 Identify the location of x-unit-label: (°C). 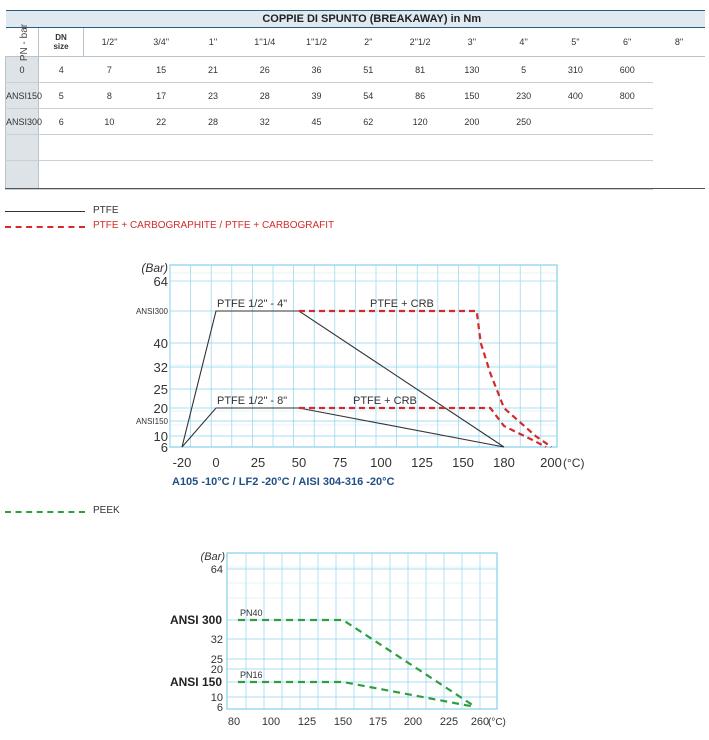
(497, 722).